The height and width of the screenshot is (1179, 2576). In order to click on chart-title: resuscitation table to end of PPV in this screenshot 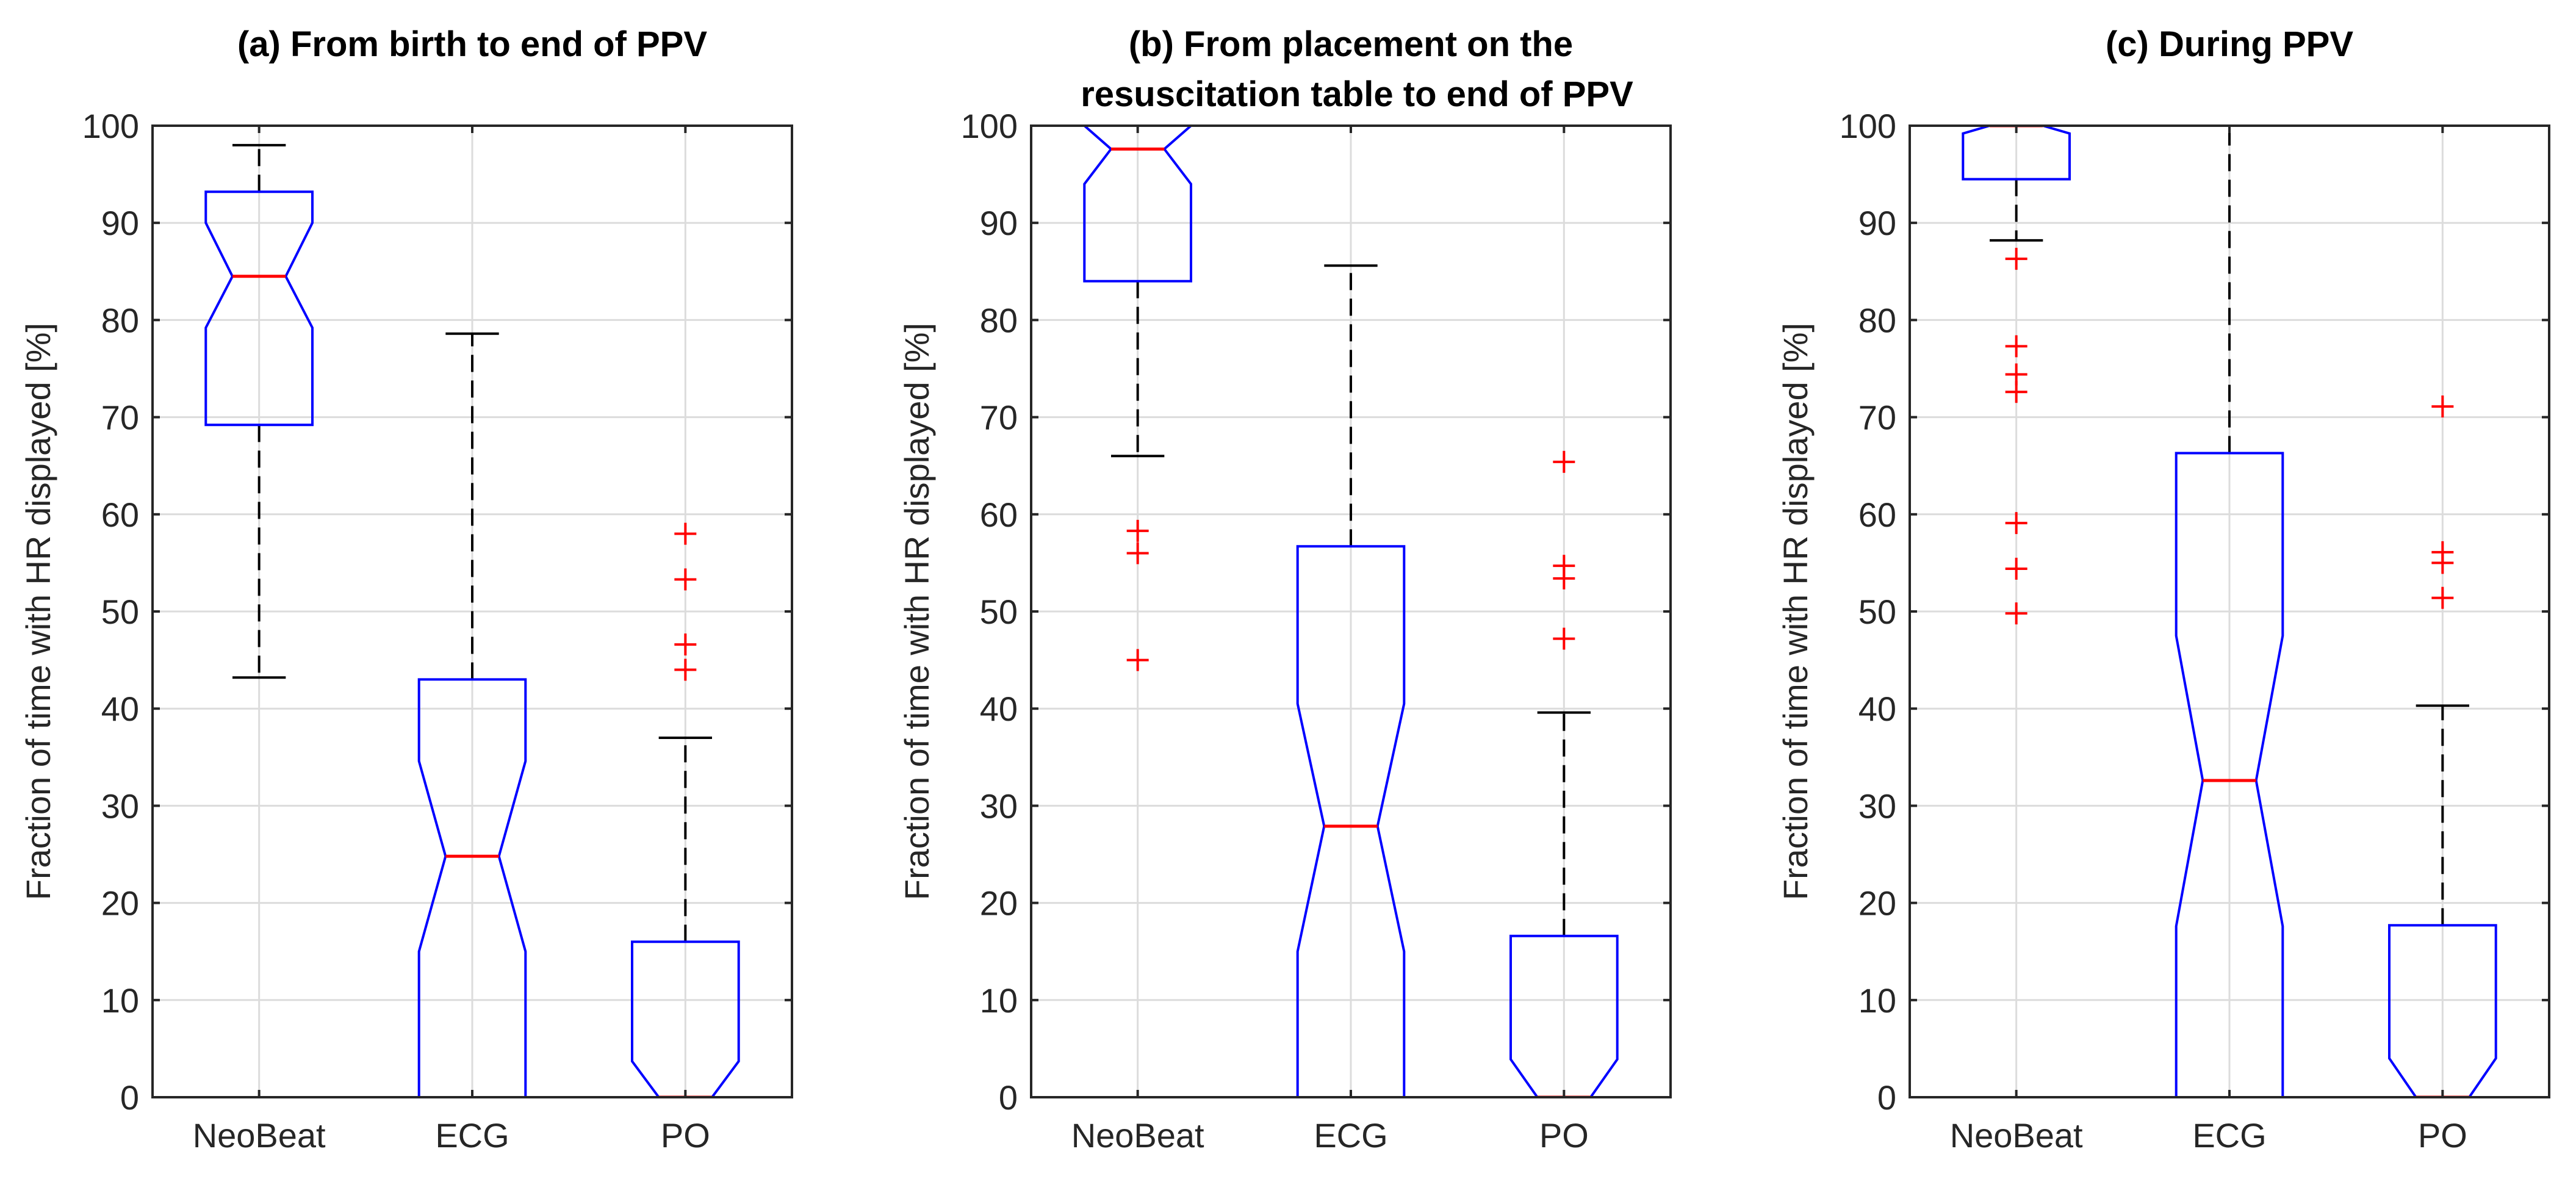, I will do `click(1357, 94)`.